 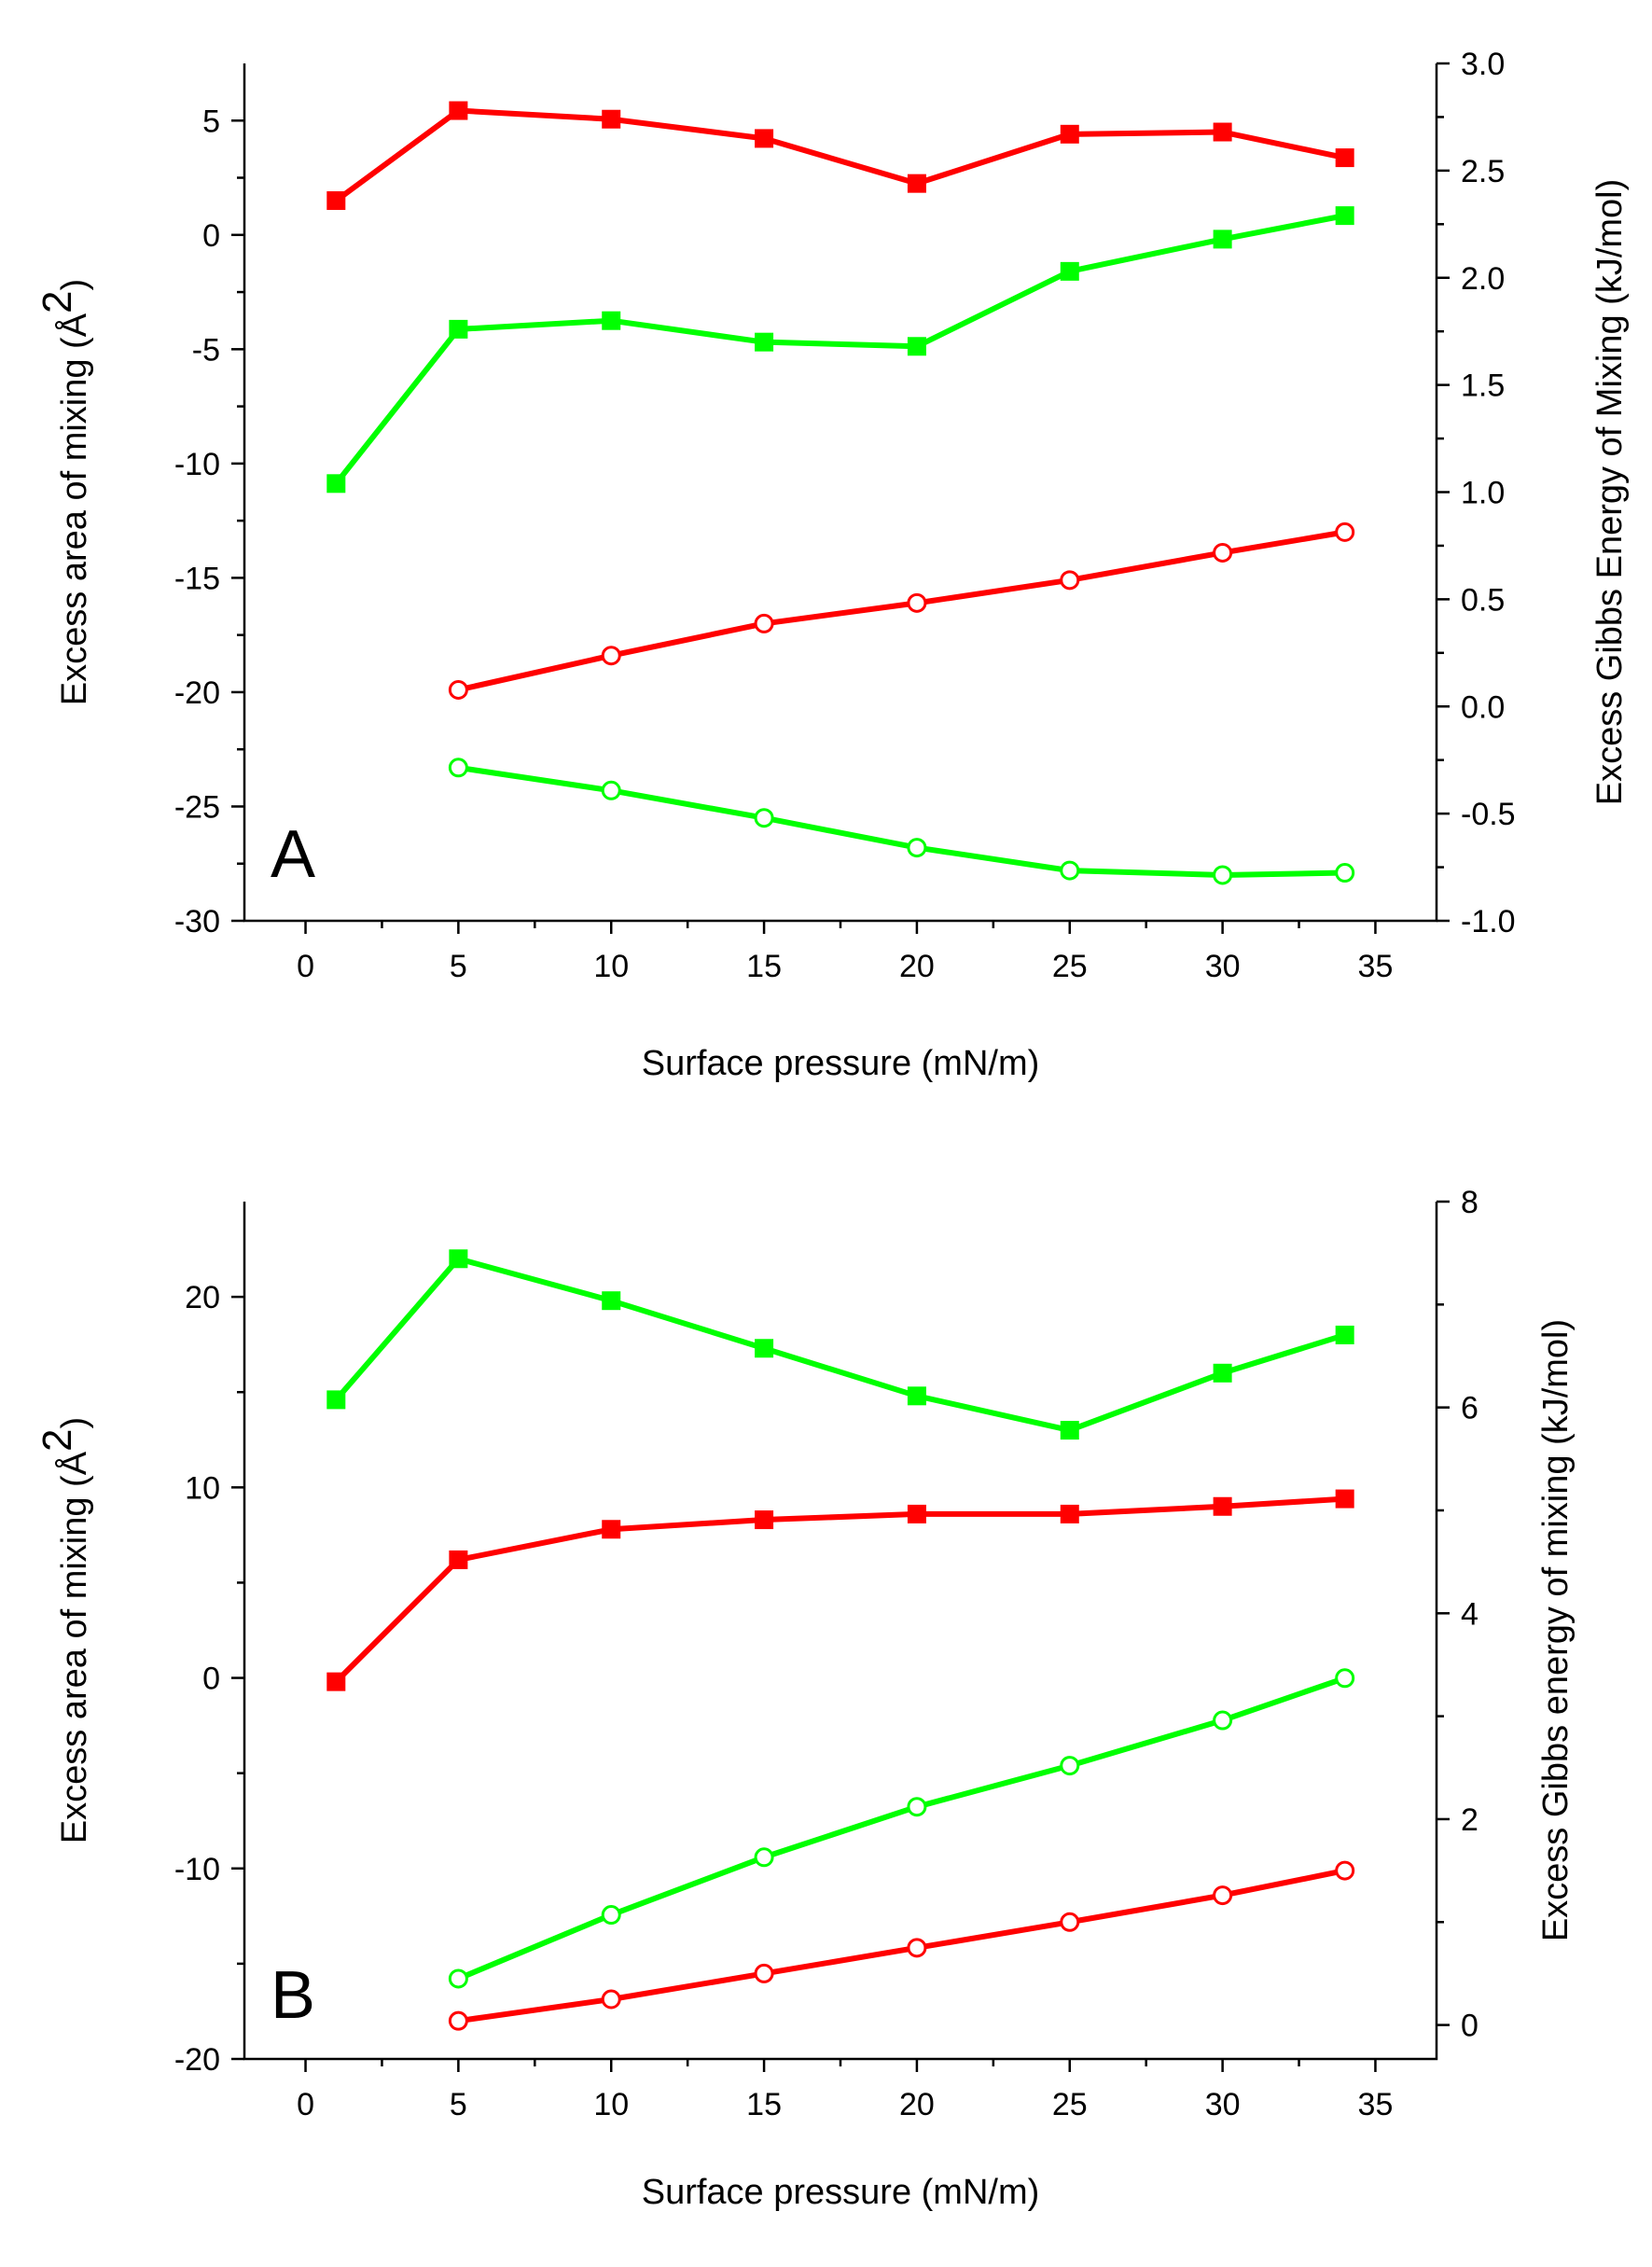 What do you see at coordinates (197, 464) in the screenshot?
I see `y-left-tick-label: -10` at bounding box center [197, 464].